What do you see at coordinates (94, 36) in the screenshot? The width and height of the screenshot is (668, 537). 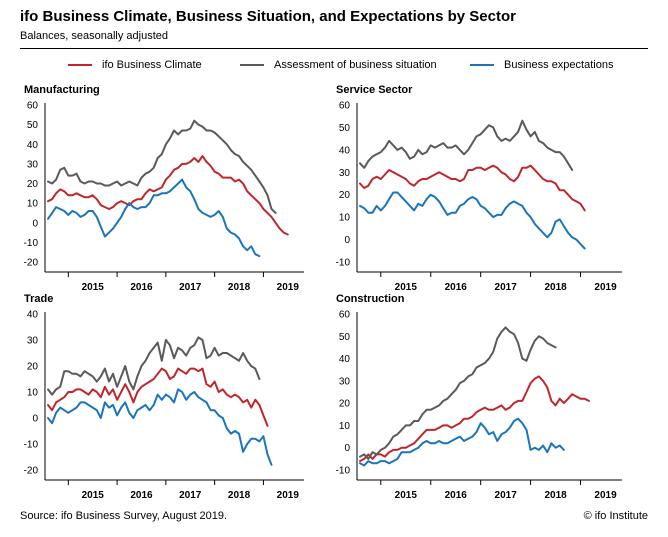 I see `chart-subtitle: Balances, seasonally adjusted` at bounding box center [94, 36].